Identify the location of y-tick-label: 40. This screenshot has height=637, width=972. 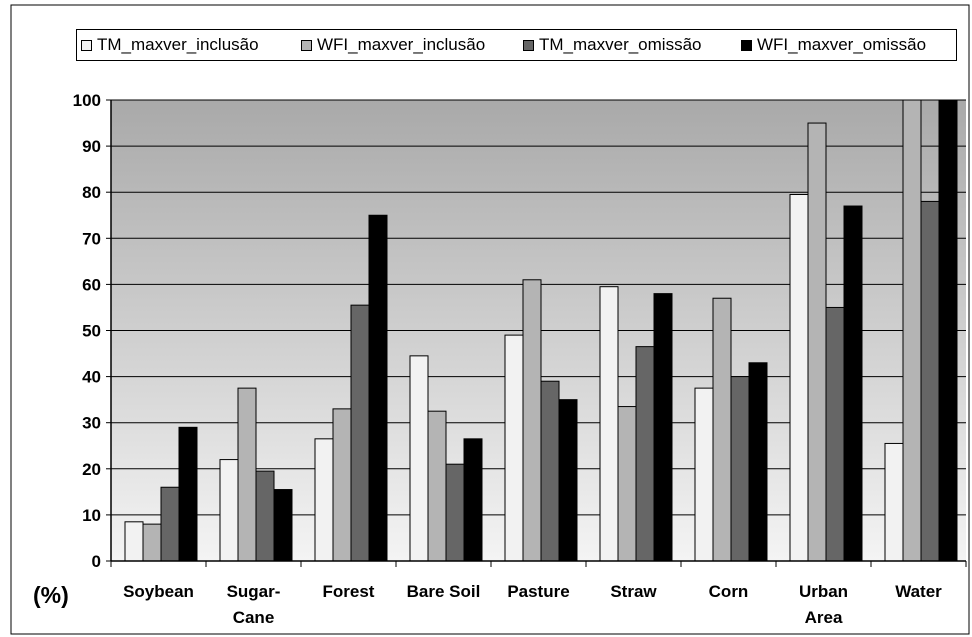
(91, 377).